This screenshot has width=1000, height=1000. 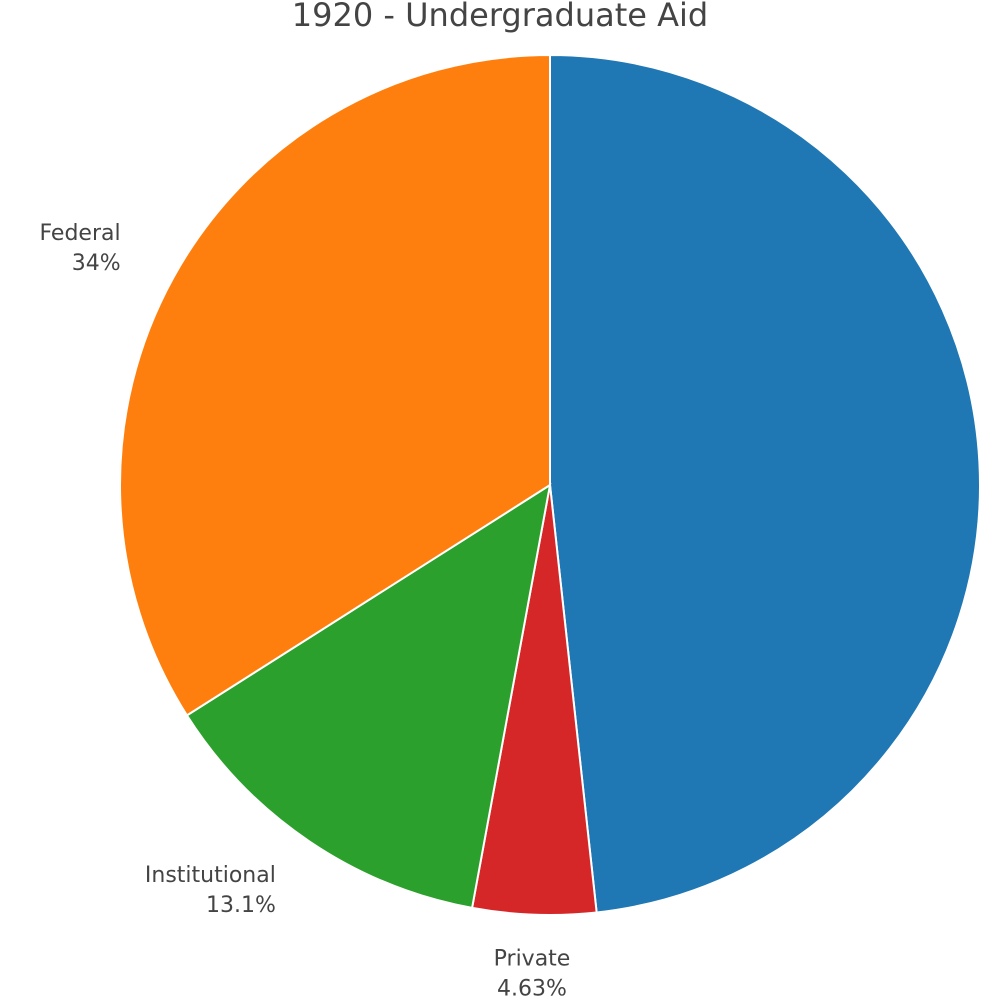 I want to click on slice-percent-label-private: 4.63%, so click(x=532, y=988).